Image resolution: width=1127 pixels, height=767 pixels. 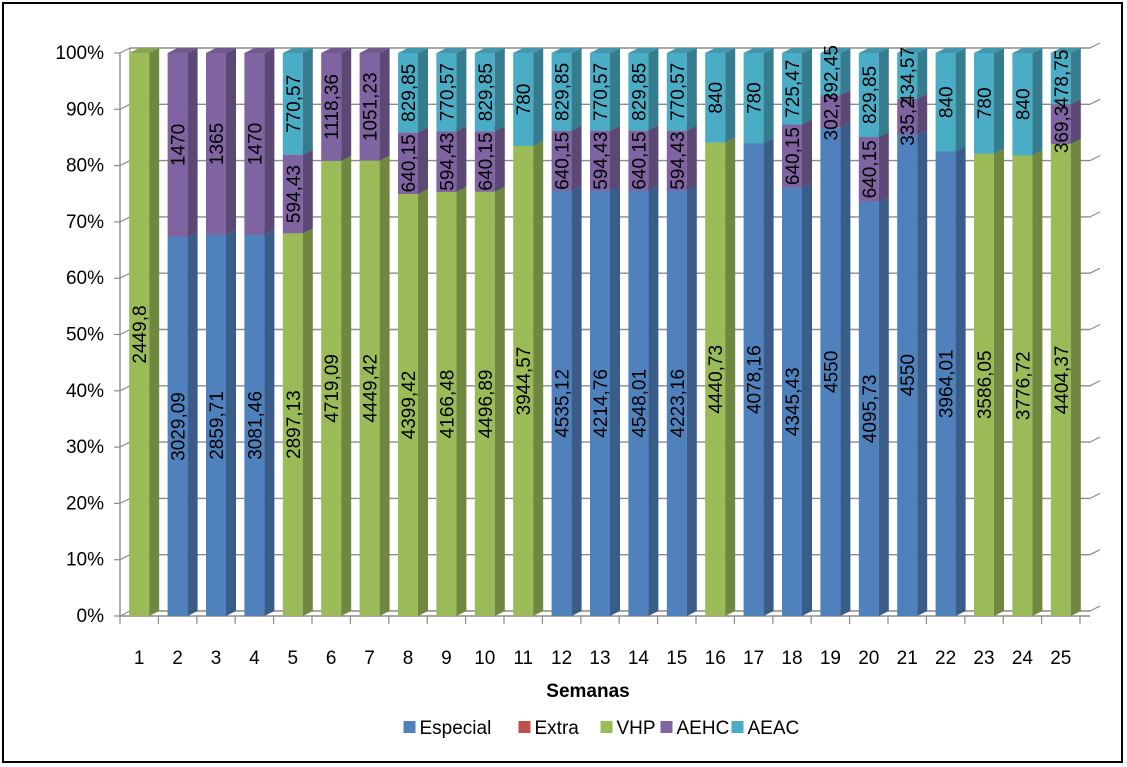 What do you see at coordinates (753, 658) in the screenshot?
I see `x-tick-label: 17` at bounding box center [753, 658].